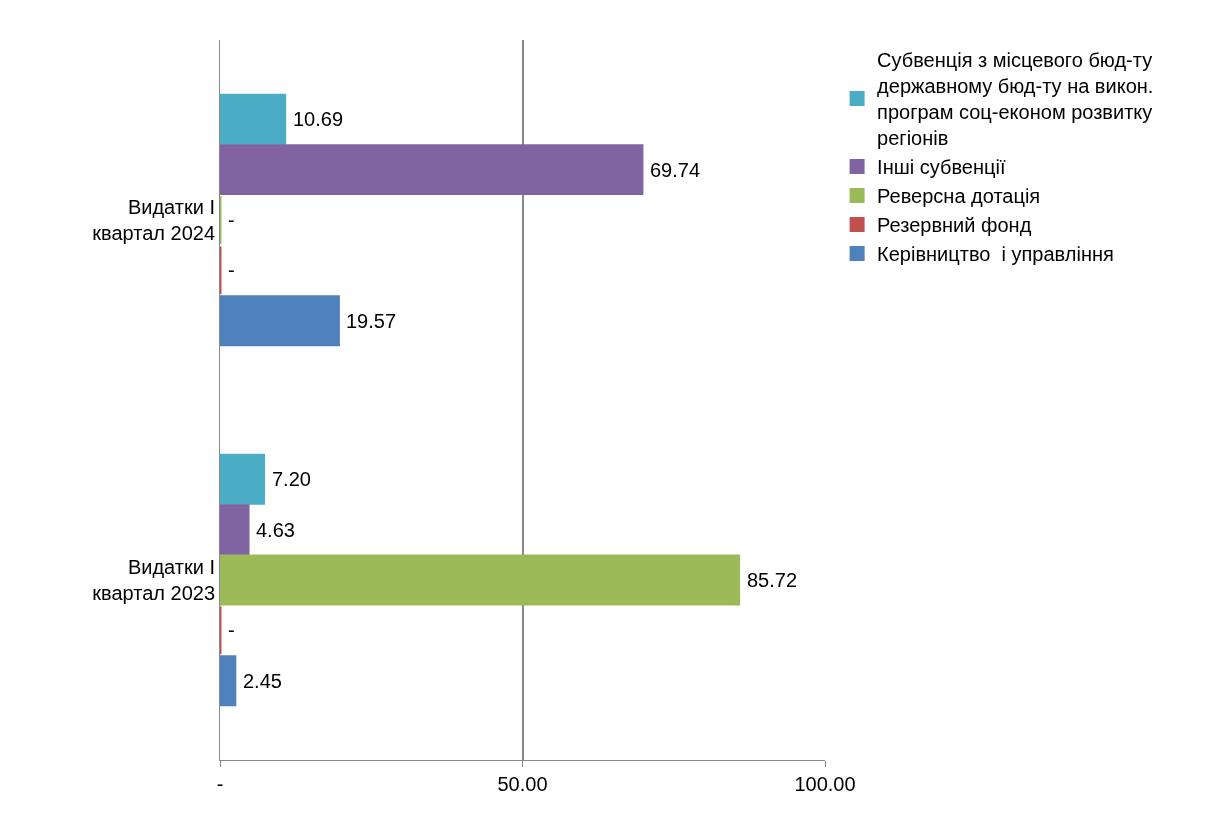 The width and height of the screenshot is (1205, 820). Describe the element at coordinates (1015, 99) in the screenshot. I see `legend-label: Субвенція з місцевого бюд-ту державному бюд-ту на викон. програм соц-економ розвитку регіонів` at that location.